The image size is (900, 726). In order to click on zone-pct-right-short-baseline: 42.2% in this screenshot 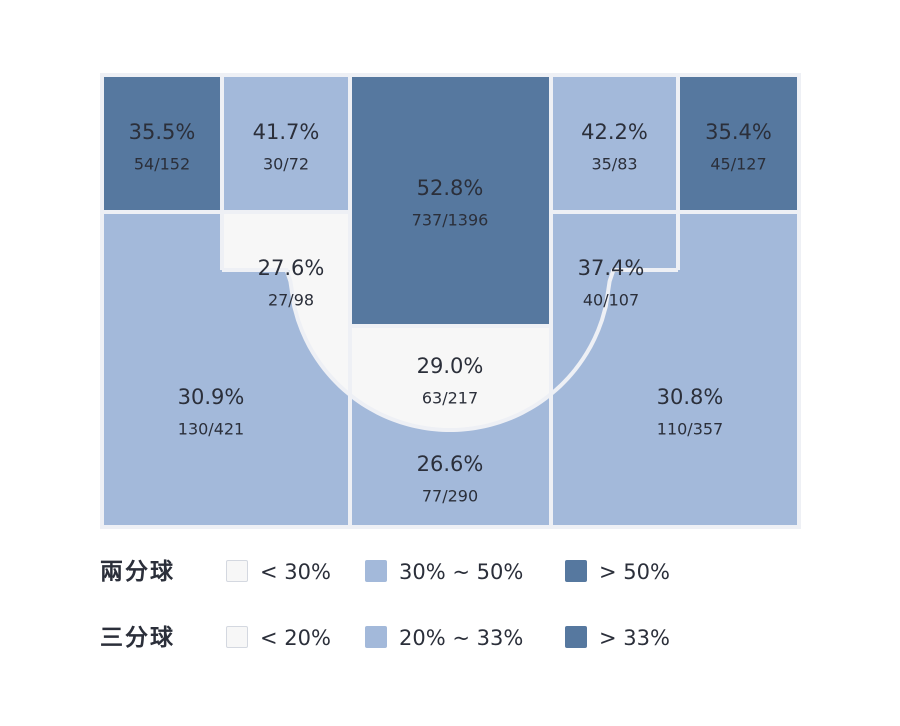, I will do `click(614, 132)`.